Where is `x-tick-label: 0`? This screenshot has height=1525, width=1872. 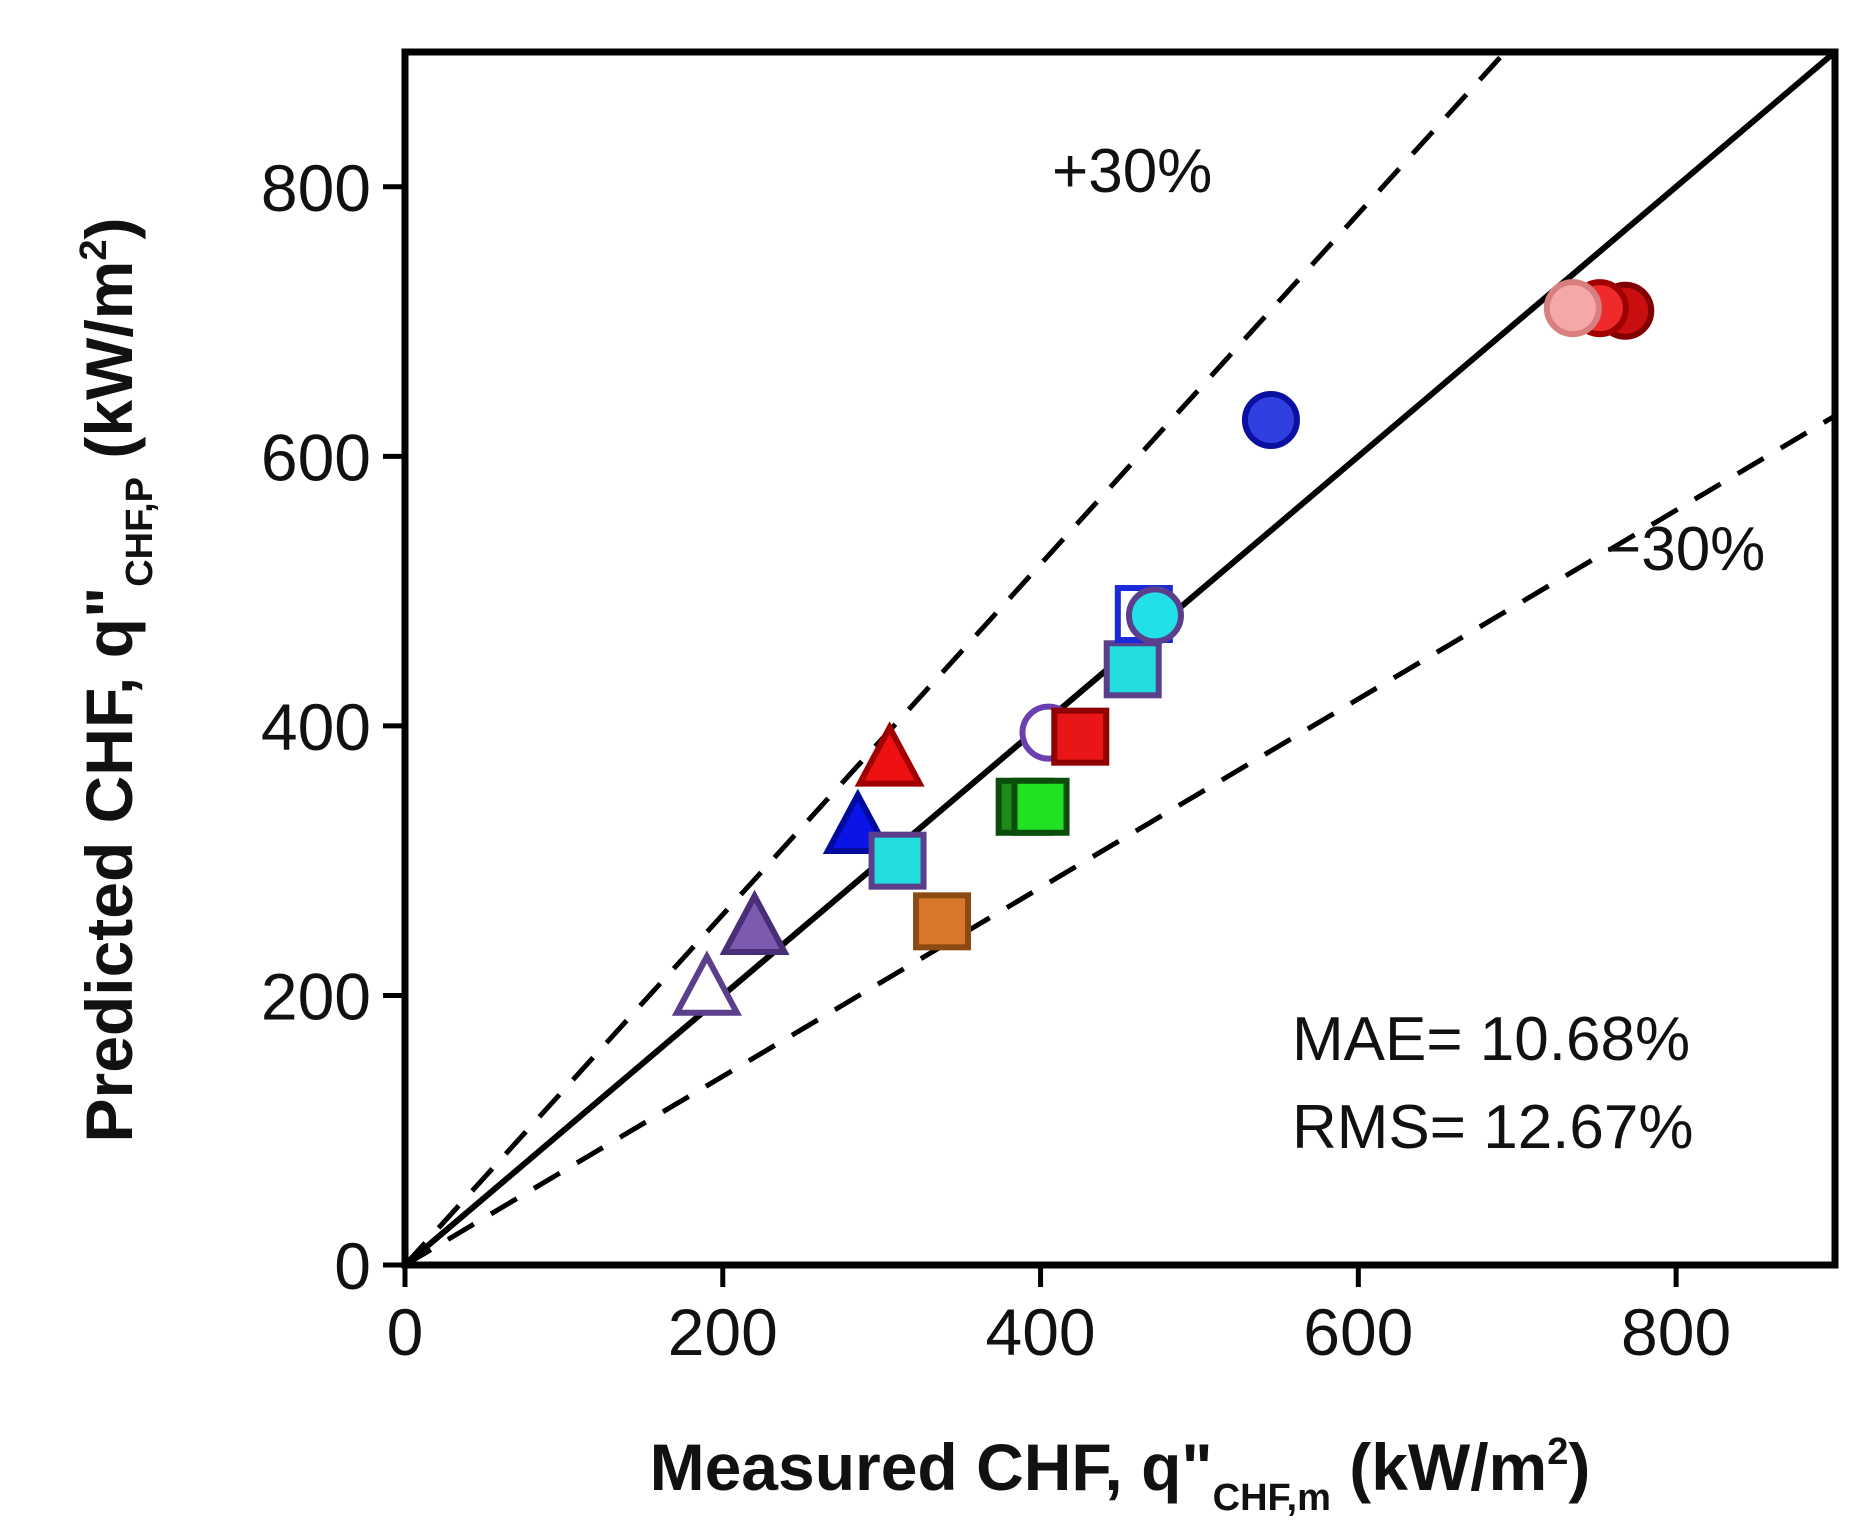
x-tick-label: 0 is located at coordinates (405, 1332).